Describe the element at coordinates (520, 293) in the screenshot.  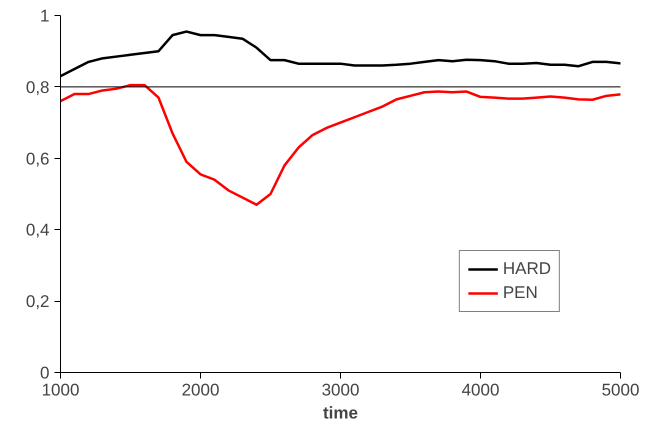
I see `legend-label: PEN` at that location.